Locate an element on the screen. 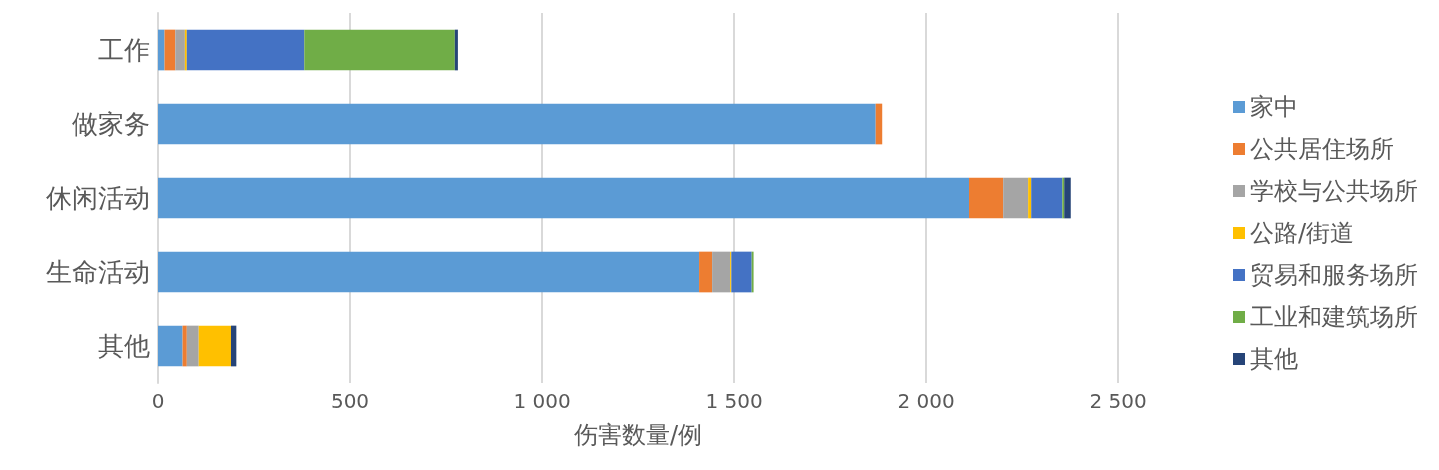 This screenshot has width=1439, height=470. x-tick-label: 1 500 is located at coordinates (734, 401).